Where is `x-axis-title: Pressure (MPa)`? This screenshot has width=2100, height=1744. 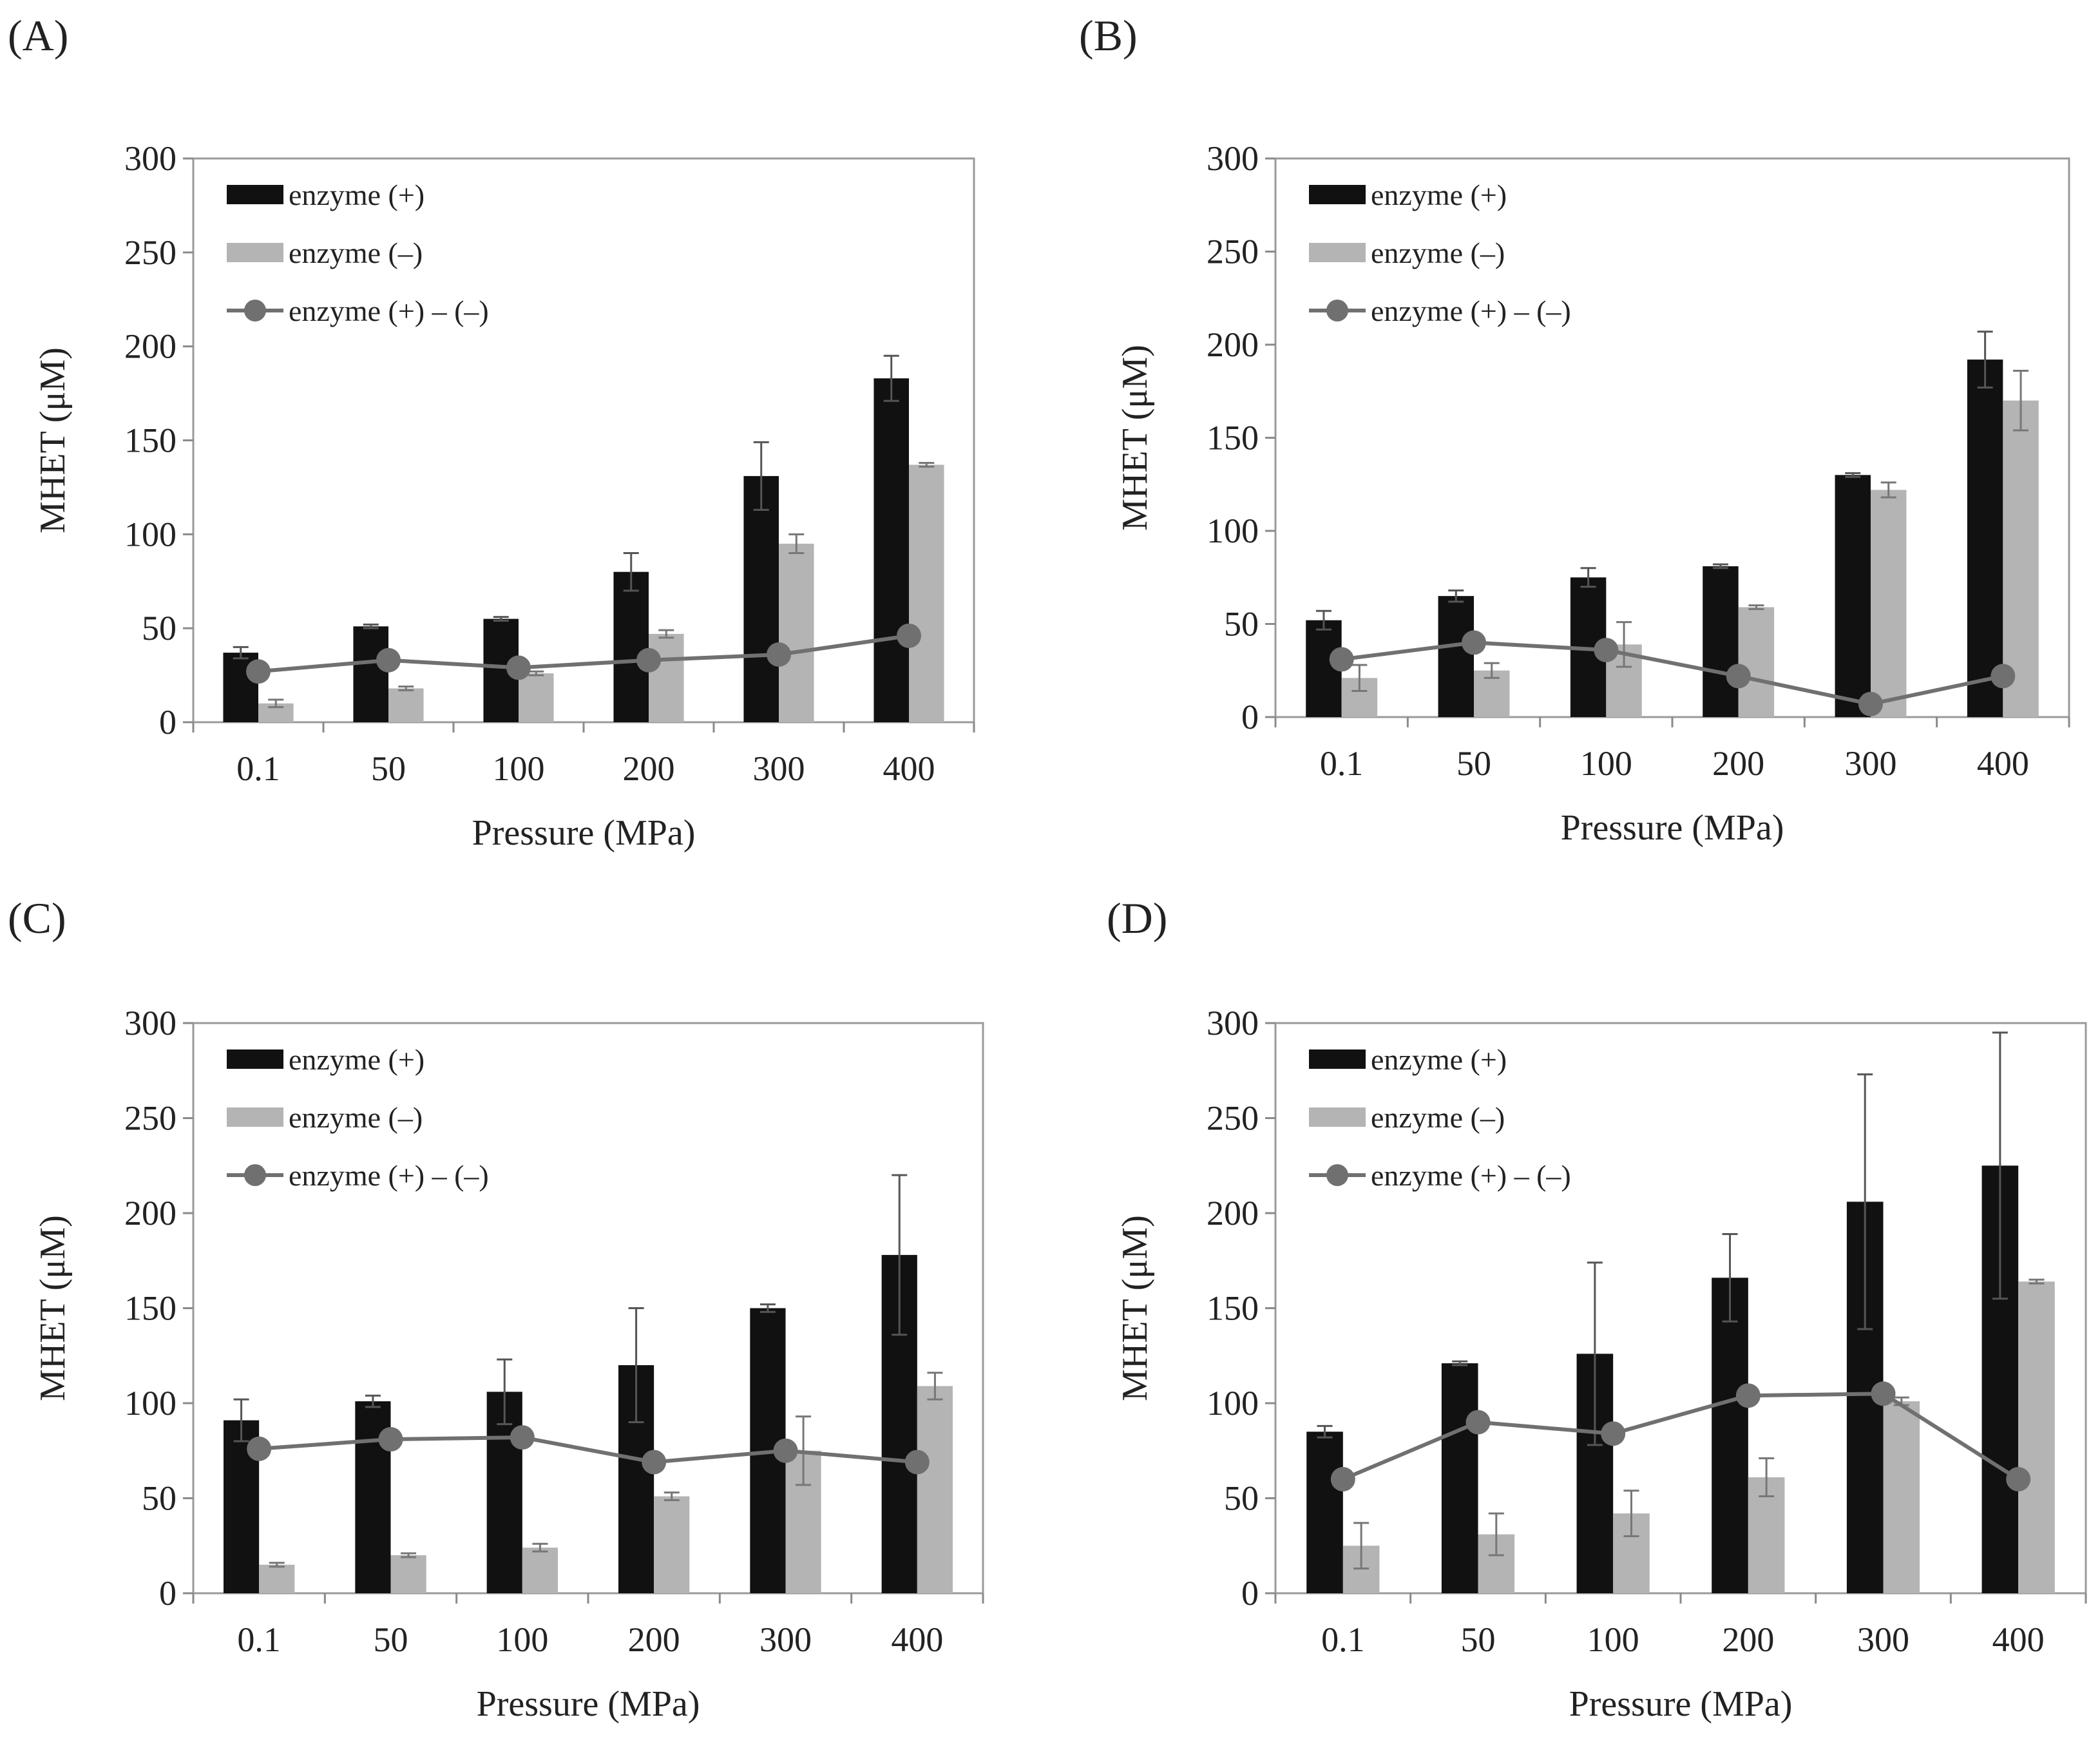
x-axis-title: Pressure (MPa) is located at coordinates (1672, 828).